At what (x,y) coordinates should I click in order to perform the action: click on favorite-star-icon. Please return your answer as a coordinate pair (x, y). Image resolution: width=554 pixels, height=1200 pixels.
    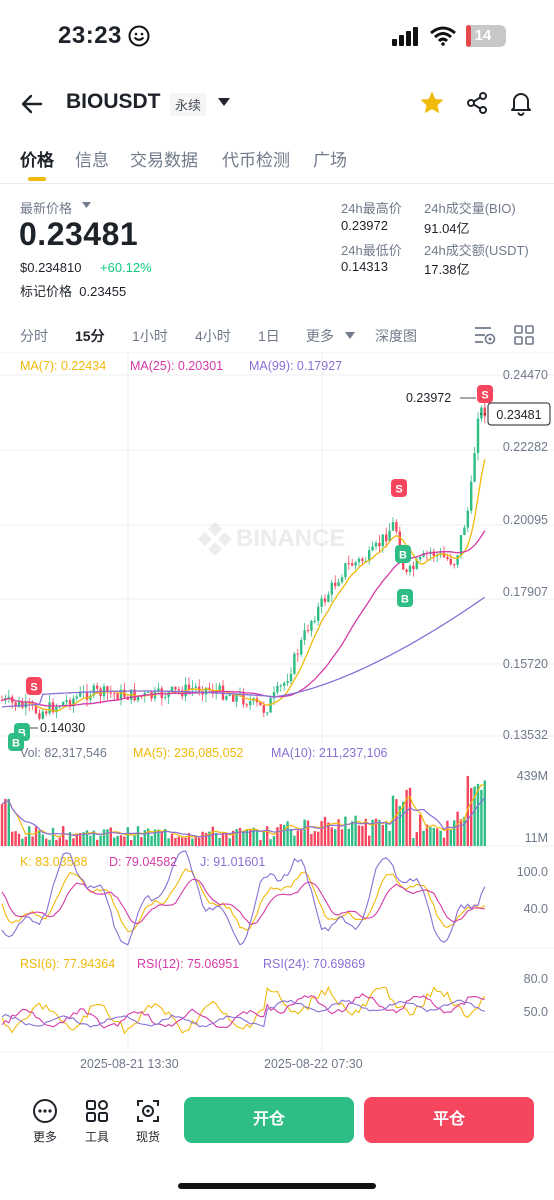
    Looking at the image, I should click on (432, 103).